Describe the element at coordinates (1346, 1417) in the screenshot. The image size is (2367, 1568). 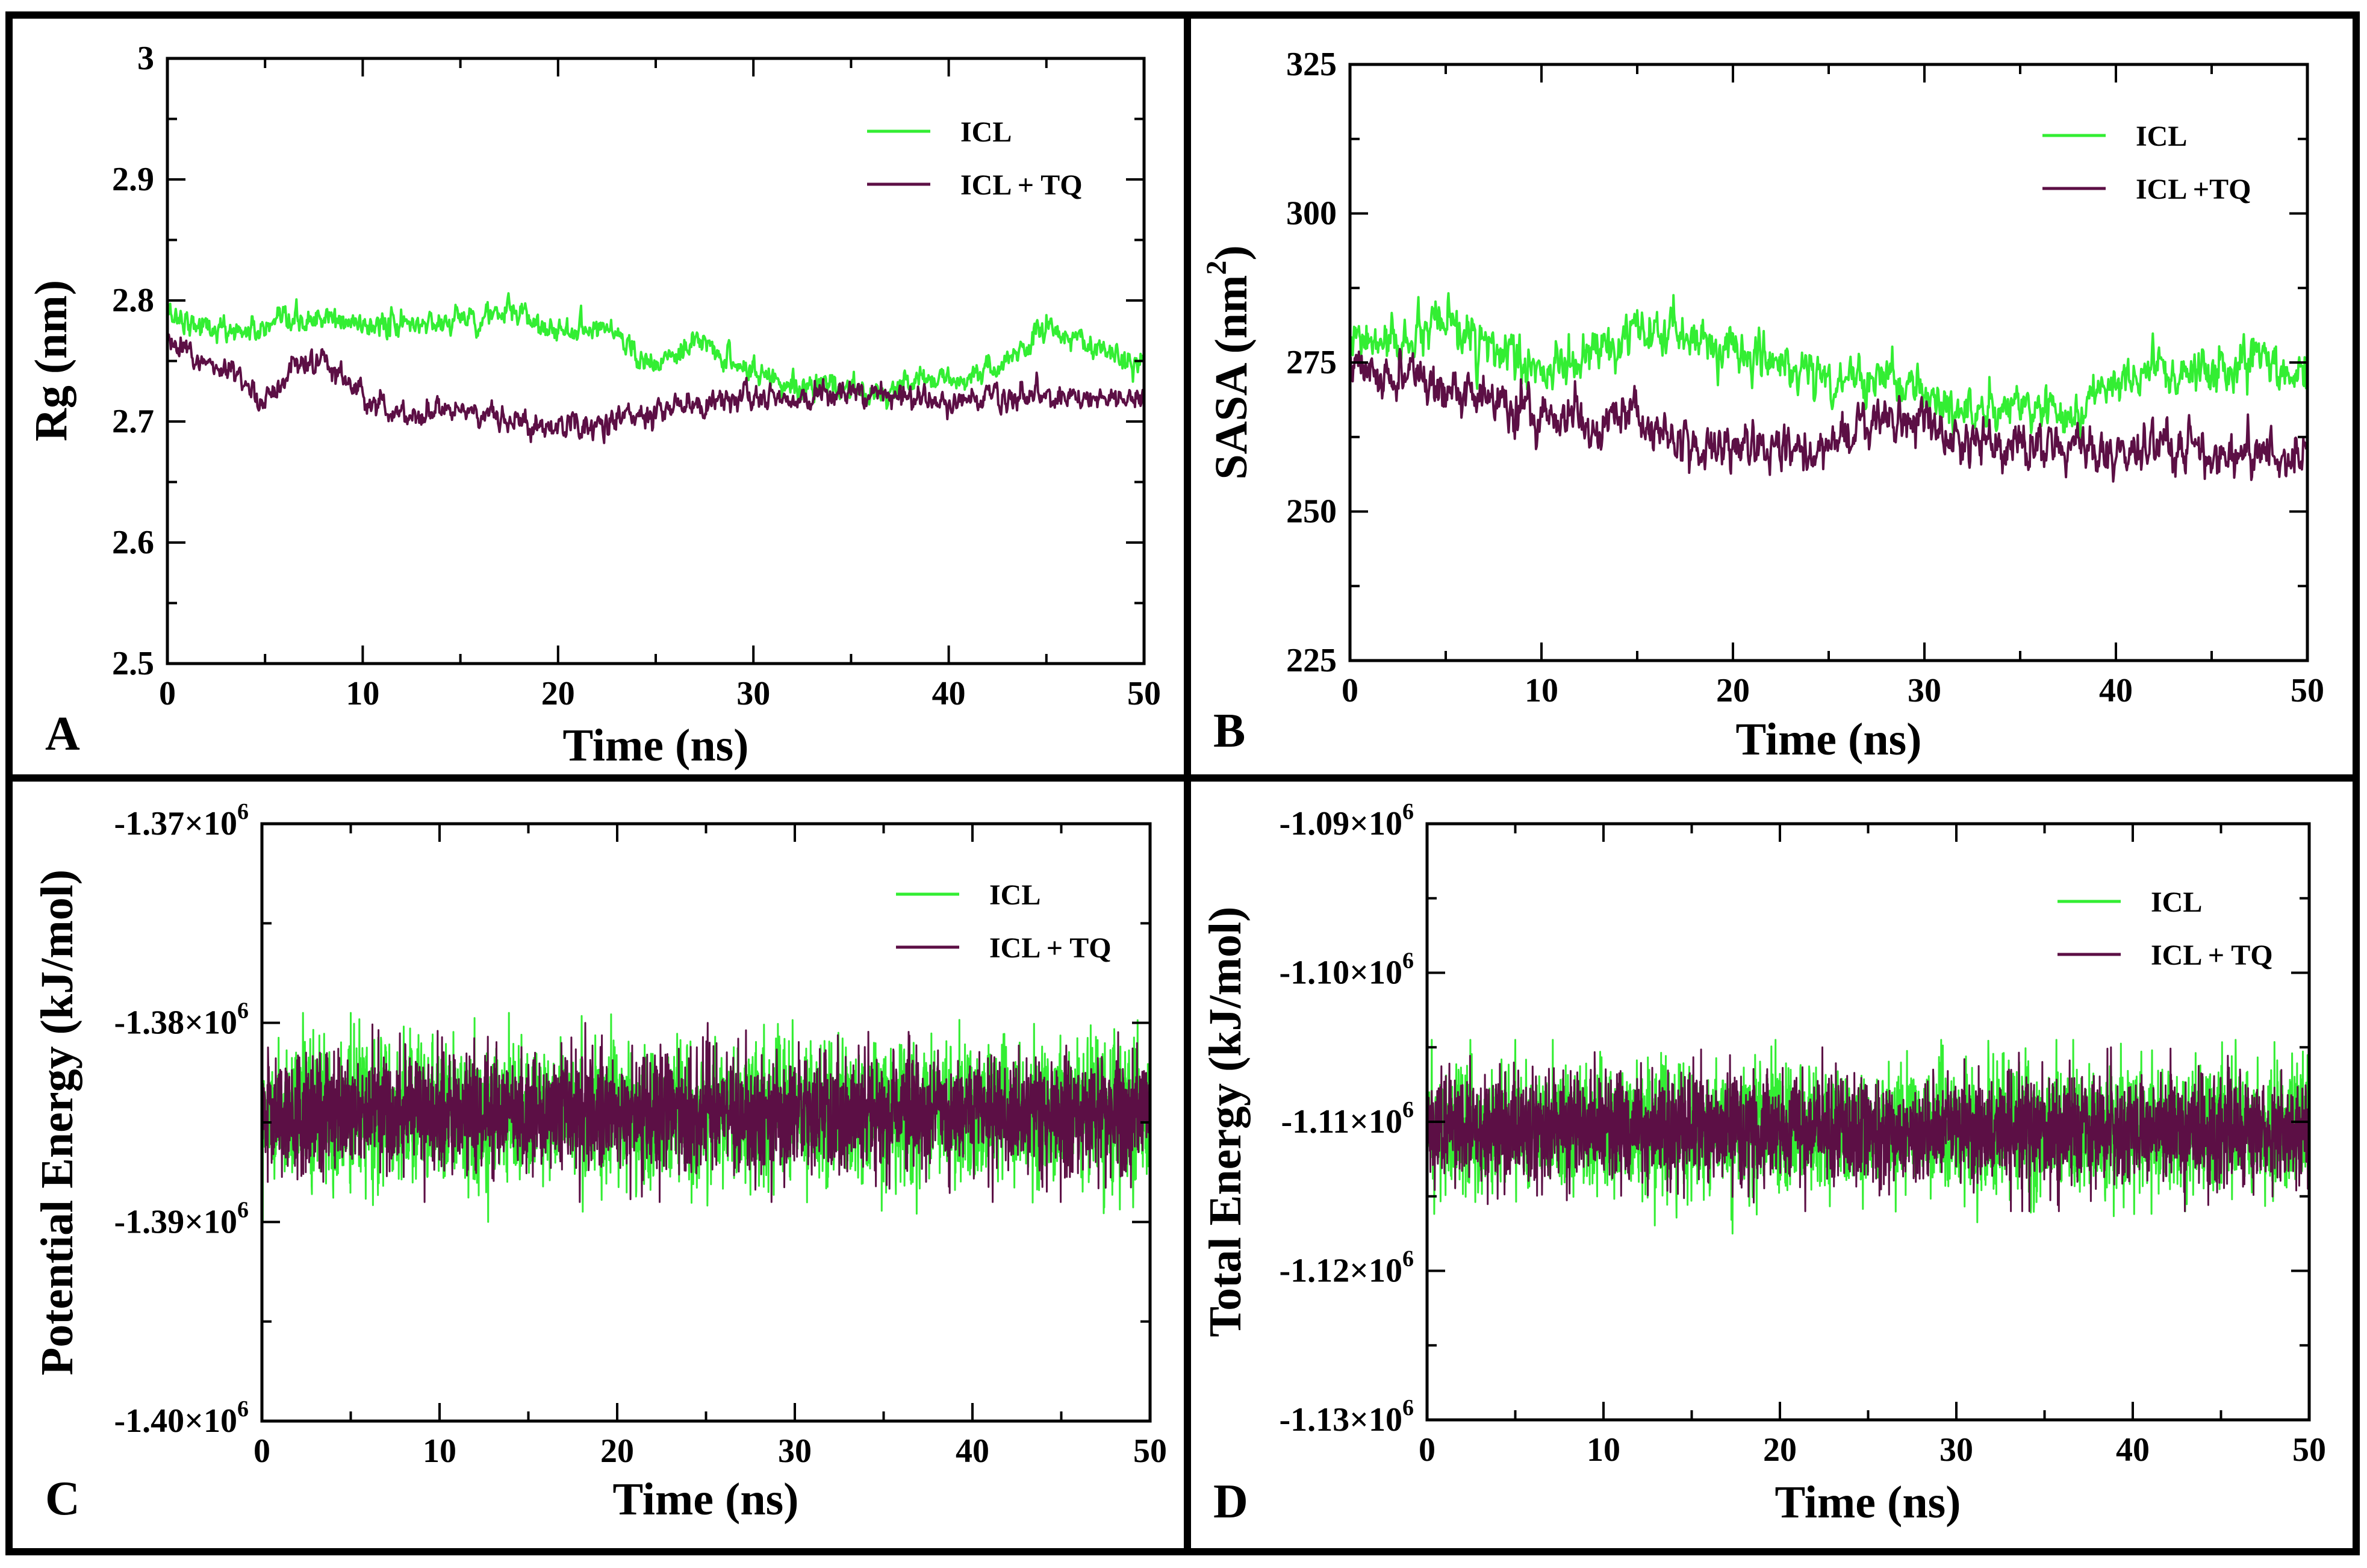
I see `y-tick-label: -1.13×10⁶` at that location.